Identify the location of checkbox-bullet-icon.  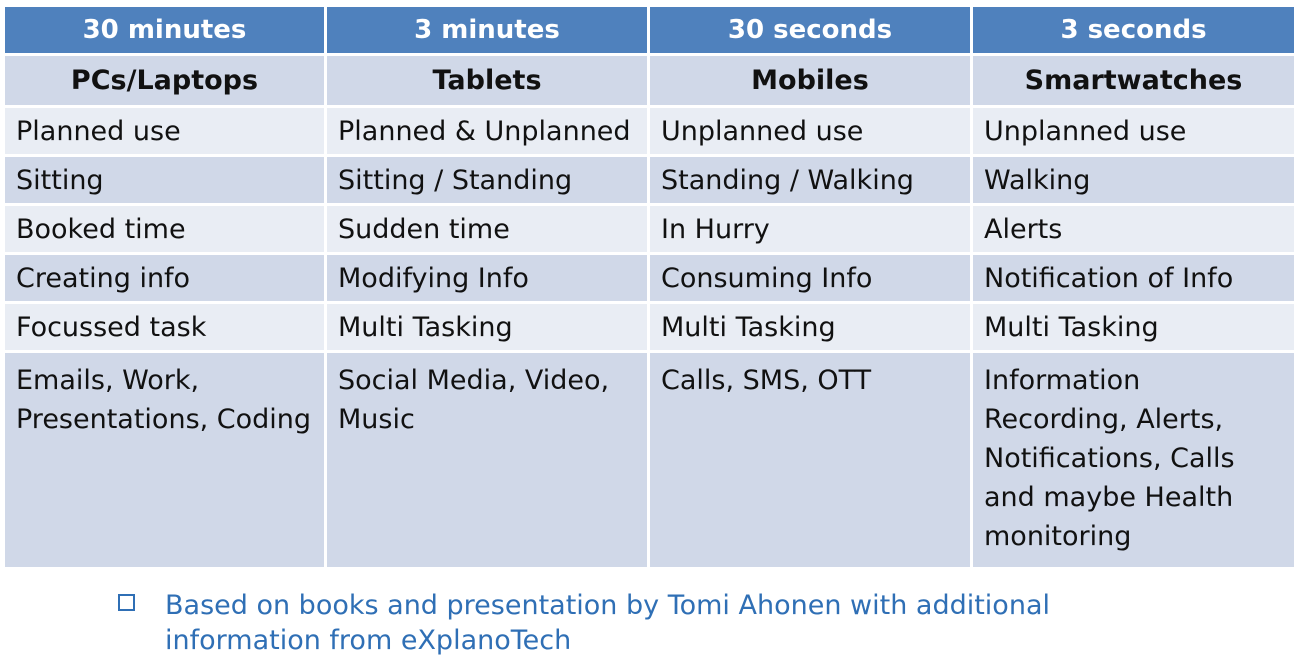
(126, 602).